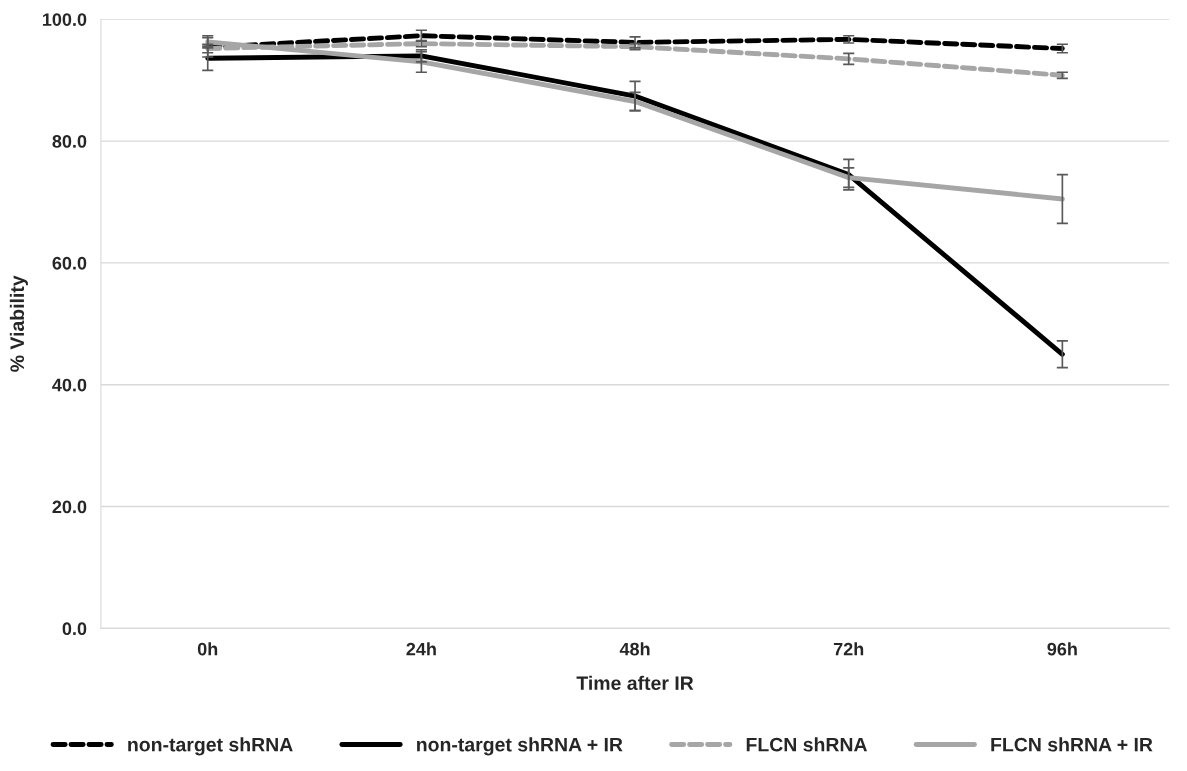 The height and width of the screenshot is (771, 1187). What do you see at coordinates (634, 649) in the screenshot?
I see `x-tick-label: 48h` at bounding box center [634, 649].